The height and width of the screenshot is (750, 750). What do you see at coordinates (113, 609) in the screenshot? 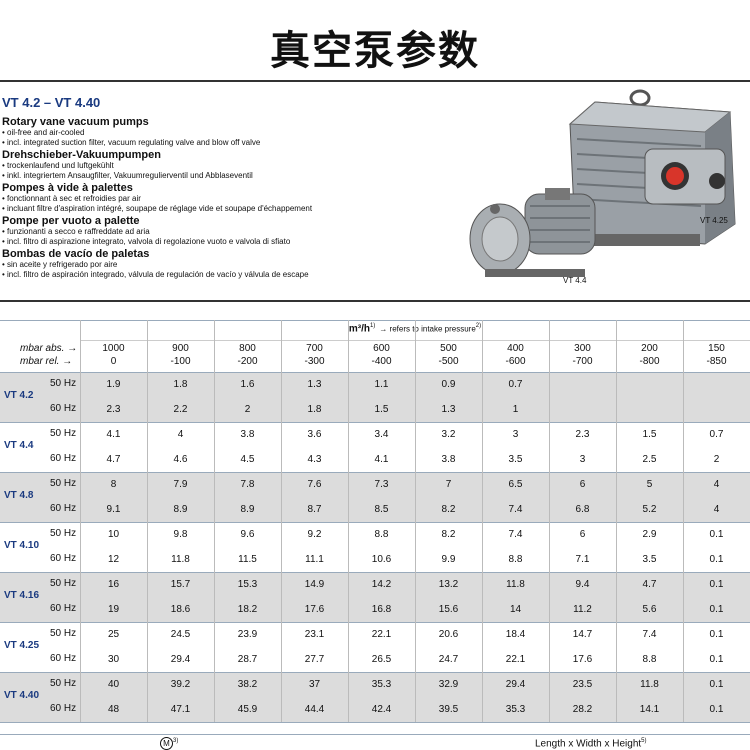
I see `flow-value: 19` at bounding box center [113, 609].